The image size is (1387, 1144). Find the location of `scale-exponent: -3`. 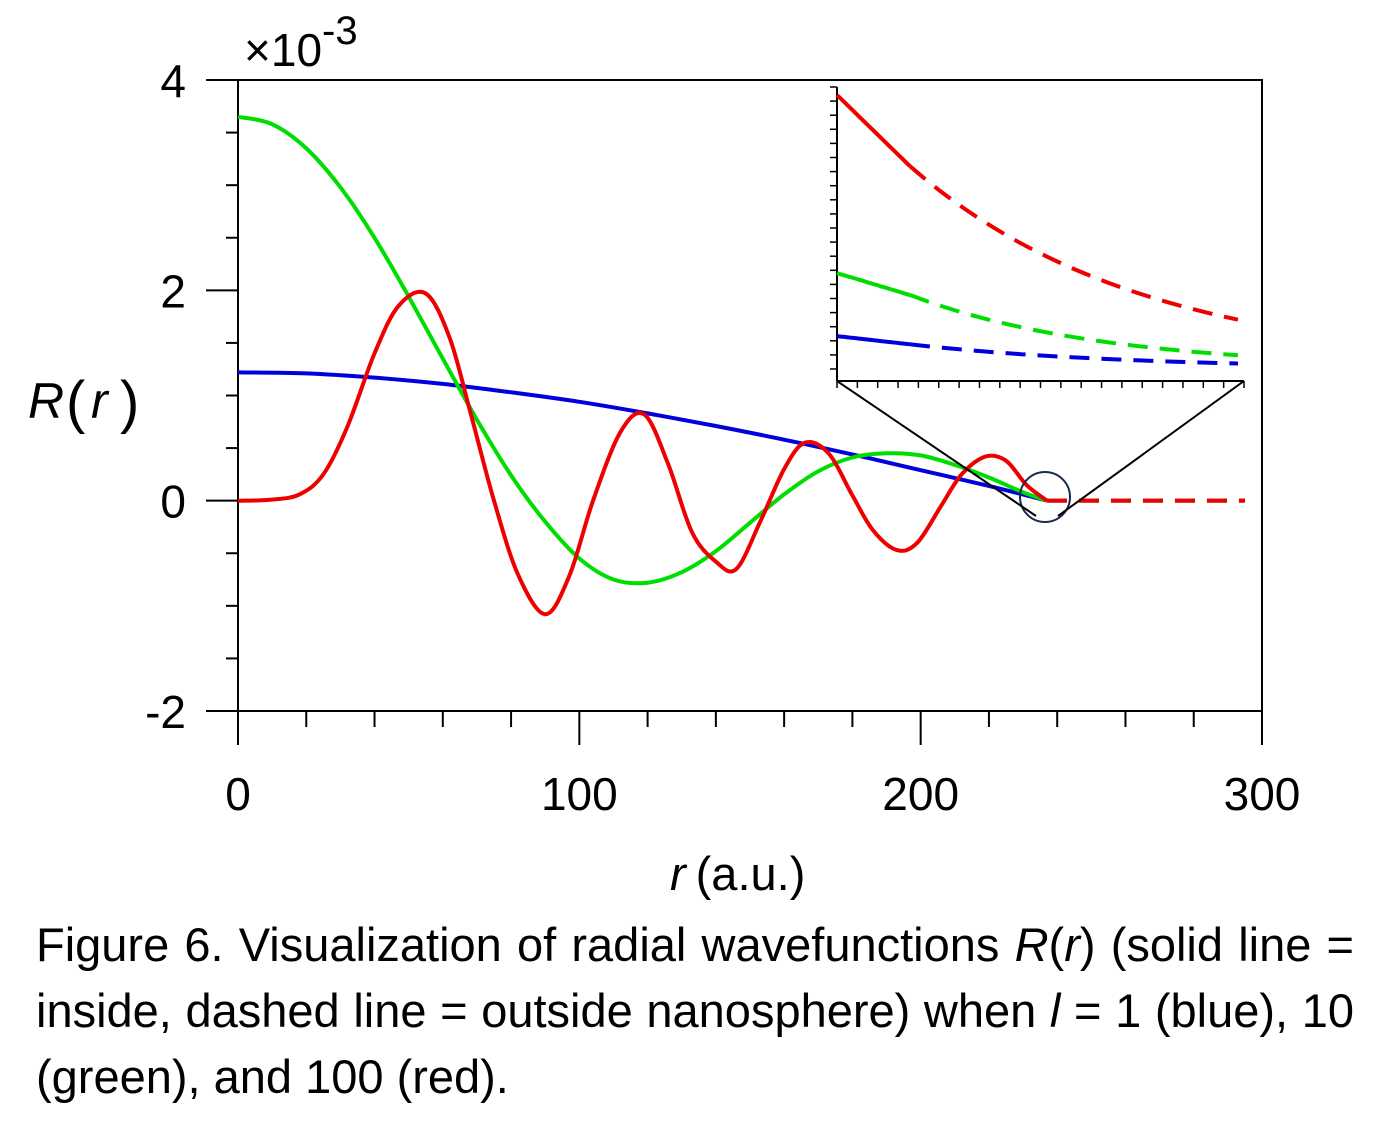

scale-exponent: -3 is located at coordinates (340, 31).